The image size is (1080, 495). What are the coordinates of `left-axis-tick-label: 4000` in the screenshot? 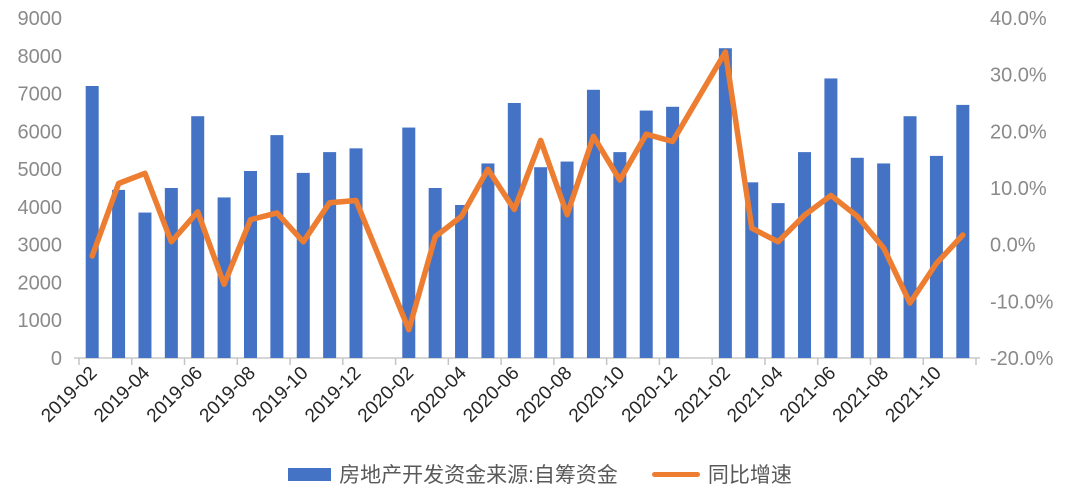 It's located at (40, 208).